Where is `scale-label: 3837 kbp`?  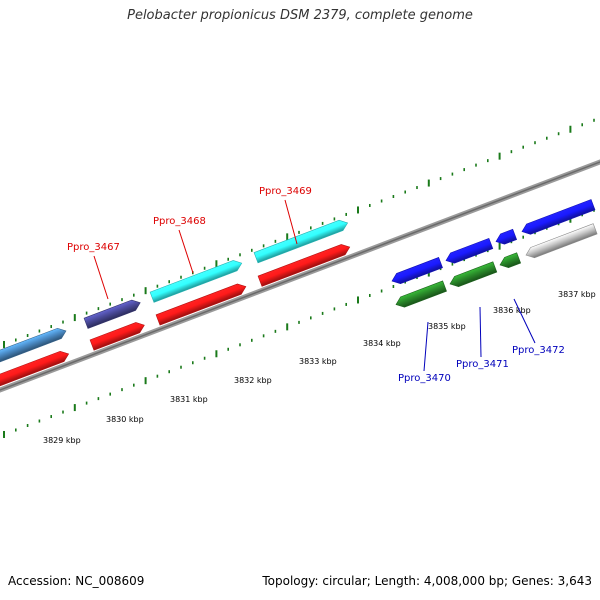
scale-label: 3837 kbp is located at coordinates (577, 294).